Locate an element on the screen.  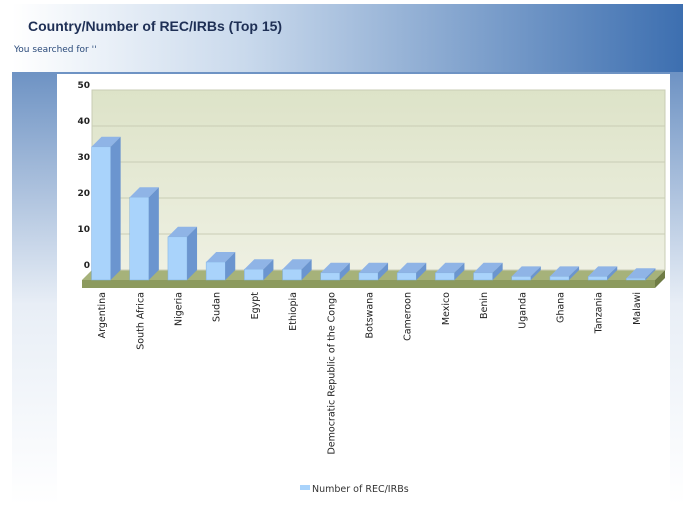
x-tick-label: Cameroon is located at coordinates (408, 316).